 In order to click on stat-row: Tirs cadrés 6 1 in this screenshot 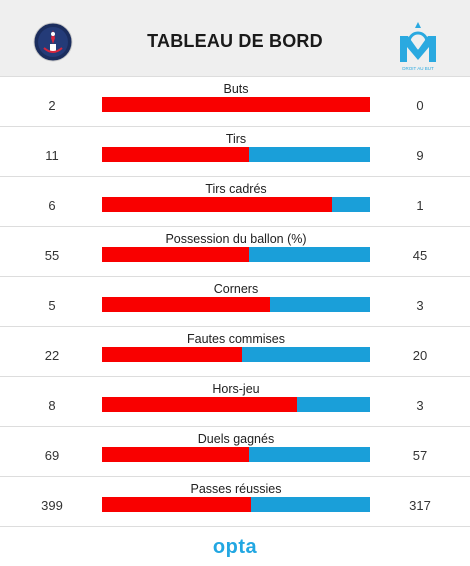, I will do `click(235, 202)`.